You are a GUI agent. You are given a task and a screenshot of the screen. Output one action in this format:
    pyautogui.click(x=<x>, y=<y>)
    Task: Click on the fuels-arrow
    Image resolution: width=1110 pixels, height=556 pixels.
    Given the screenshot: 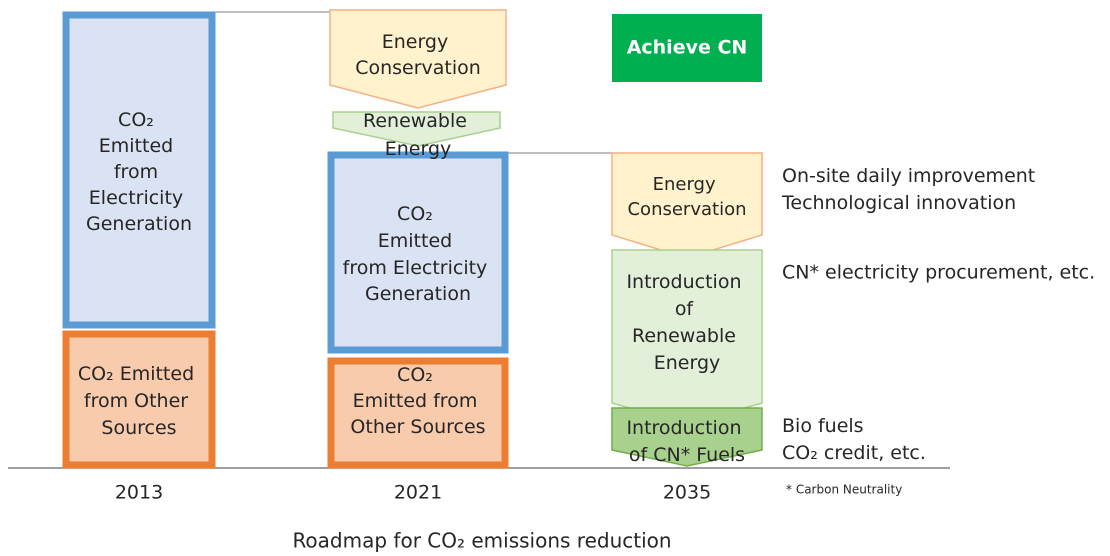 What is the action you would take?
    pyautogui.click(x=687, y=437)
    